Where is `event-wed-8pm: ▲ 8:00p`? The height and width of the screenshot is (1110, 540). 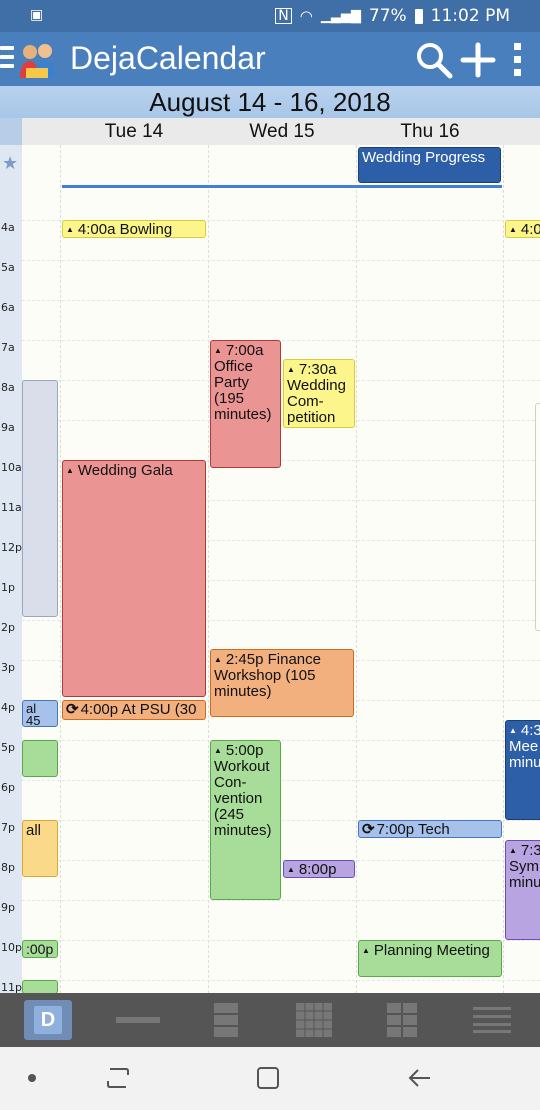
event-wed-8pm: ▲ 8:00p is located at coordinates (319, 869).